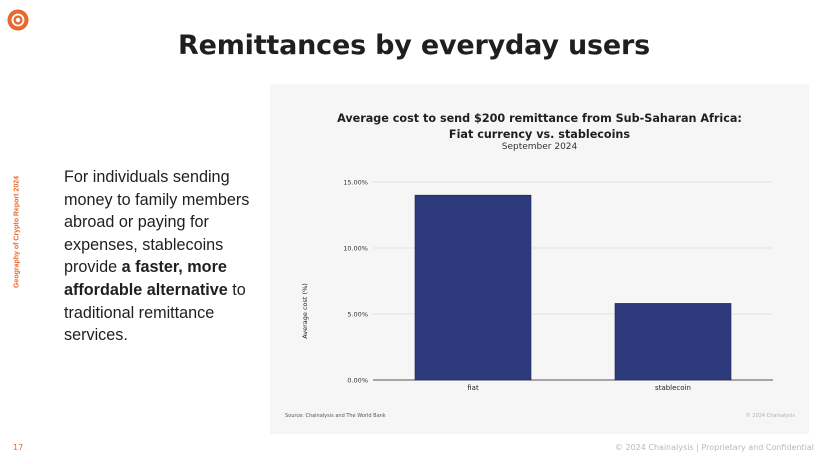 Image resolution: width=828 pixels, height=464 pixels. What do you see at coordinates (357, 381) in the screenshot?
I see `y-tick-label: 0.00%` at bounding box center [357, 381].